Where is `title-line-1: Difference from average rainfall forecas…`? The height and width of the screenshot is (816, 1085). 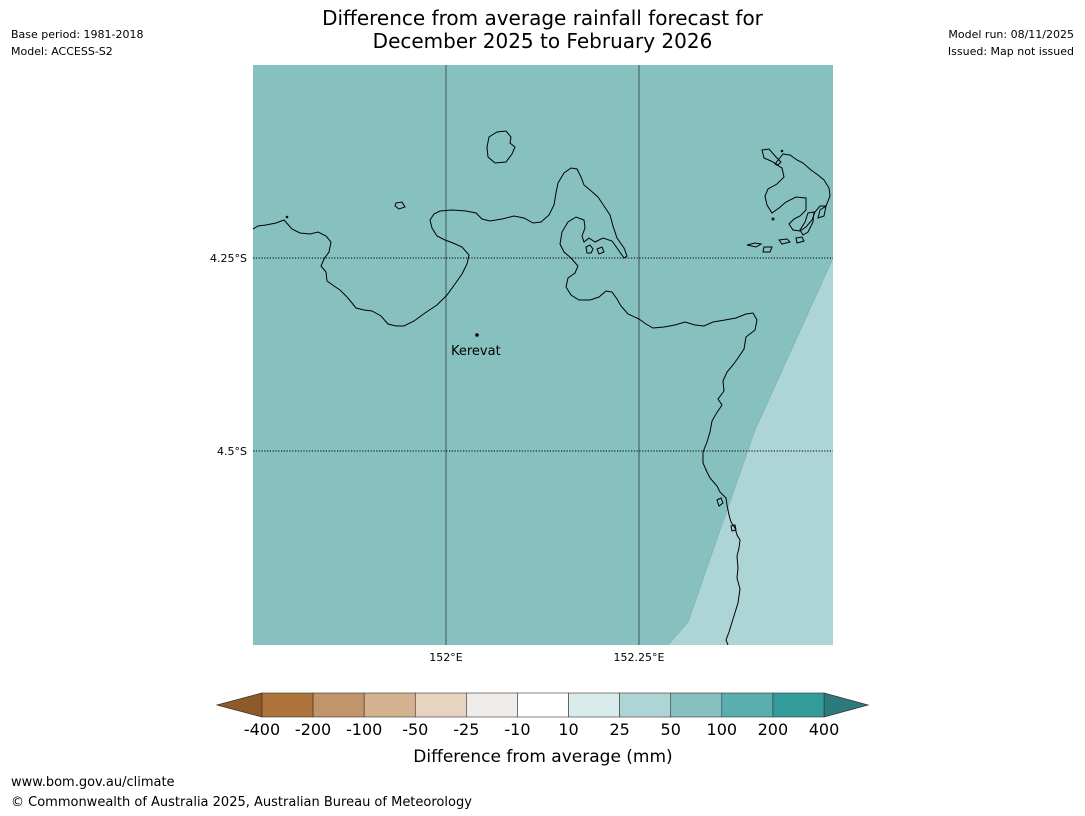 title-line-1: Difference from average rainfall forecas… is located at coordinates (542, 18).